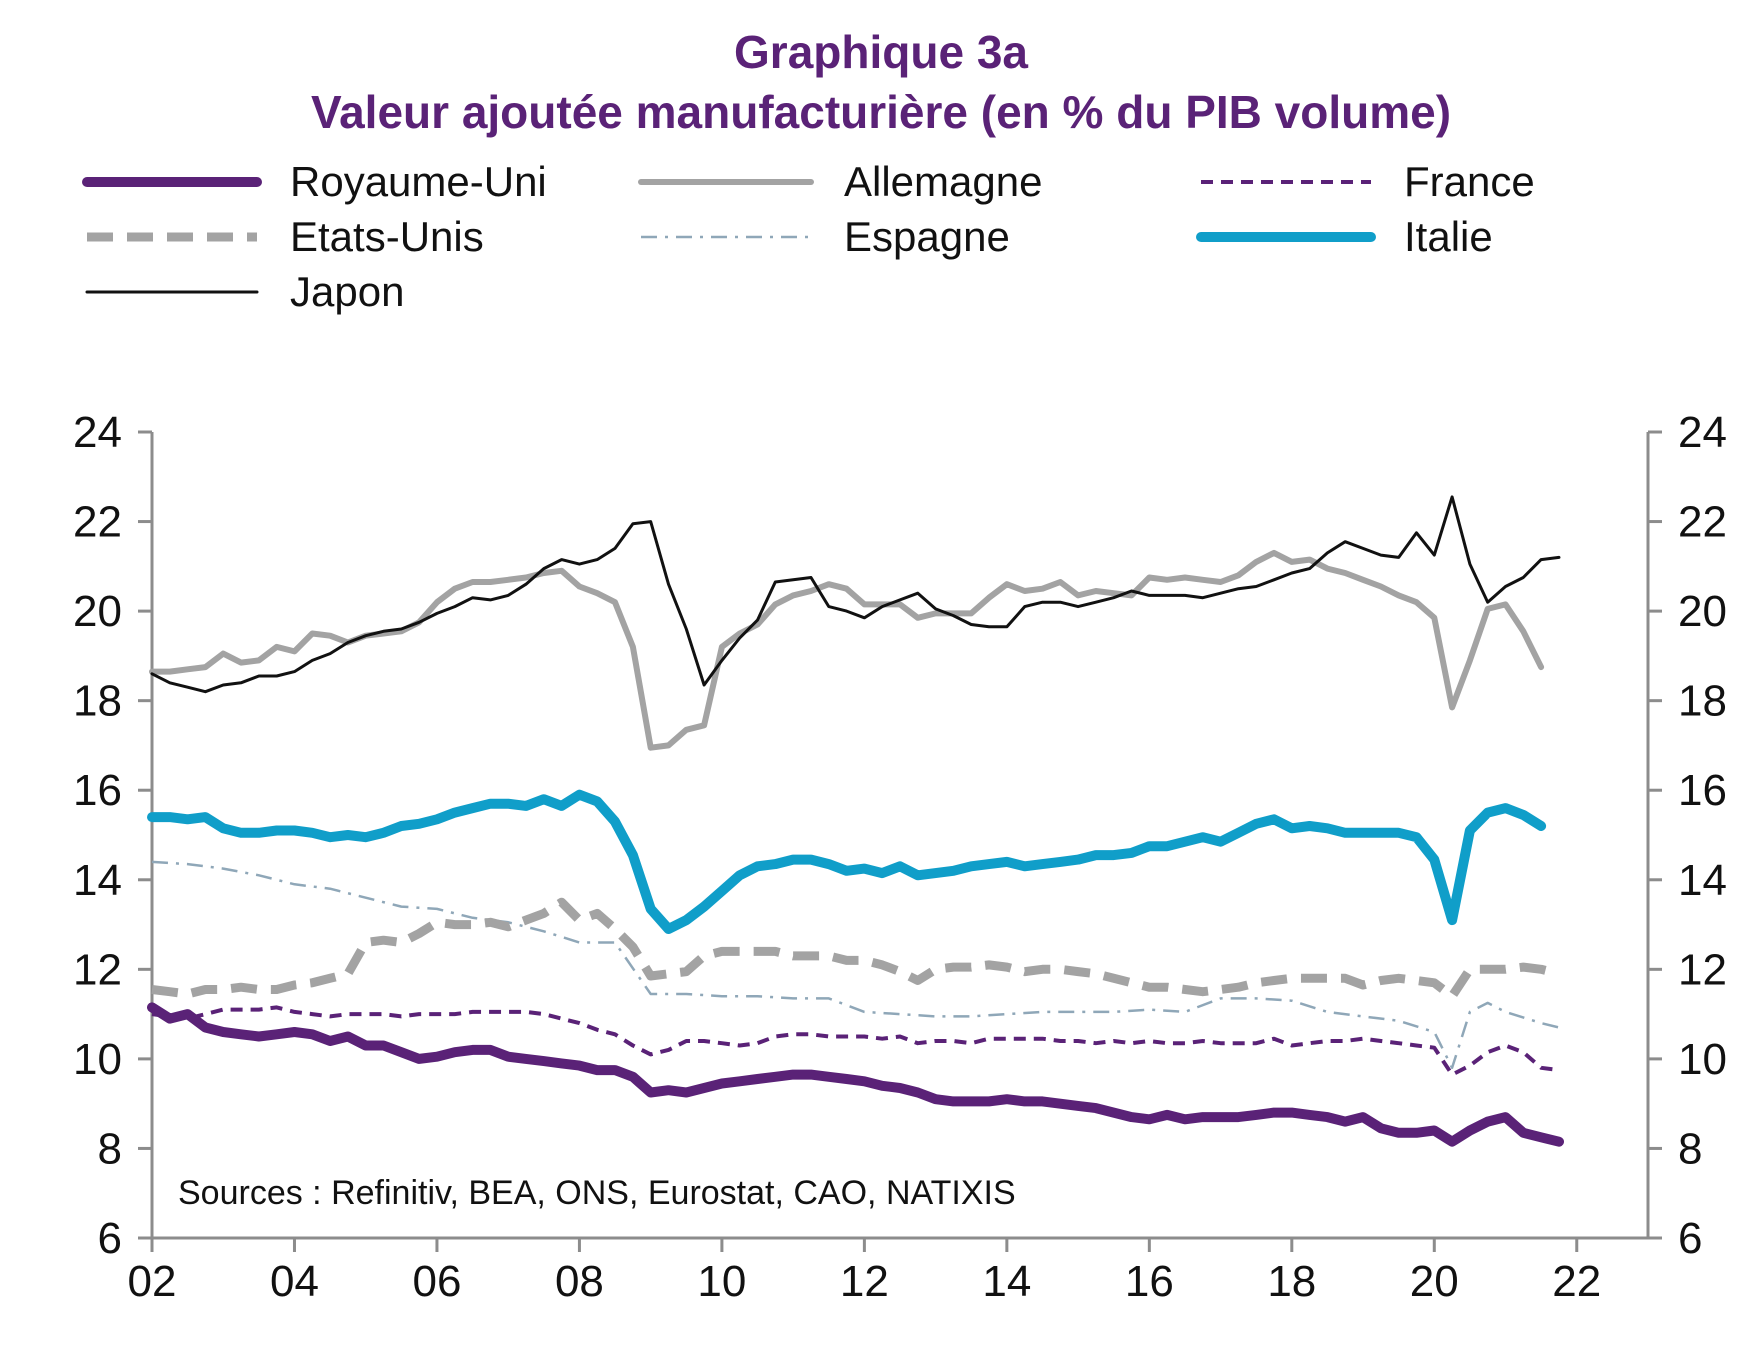 Image resolution: width=1762 pixels, height=1346 pixels. What do you see at coordinates (943, 181) in the screenshot?
I see `legend-label: Allemagne` at bounding box center [943, 181].